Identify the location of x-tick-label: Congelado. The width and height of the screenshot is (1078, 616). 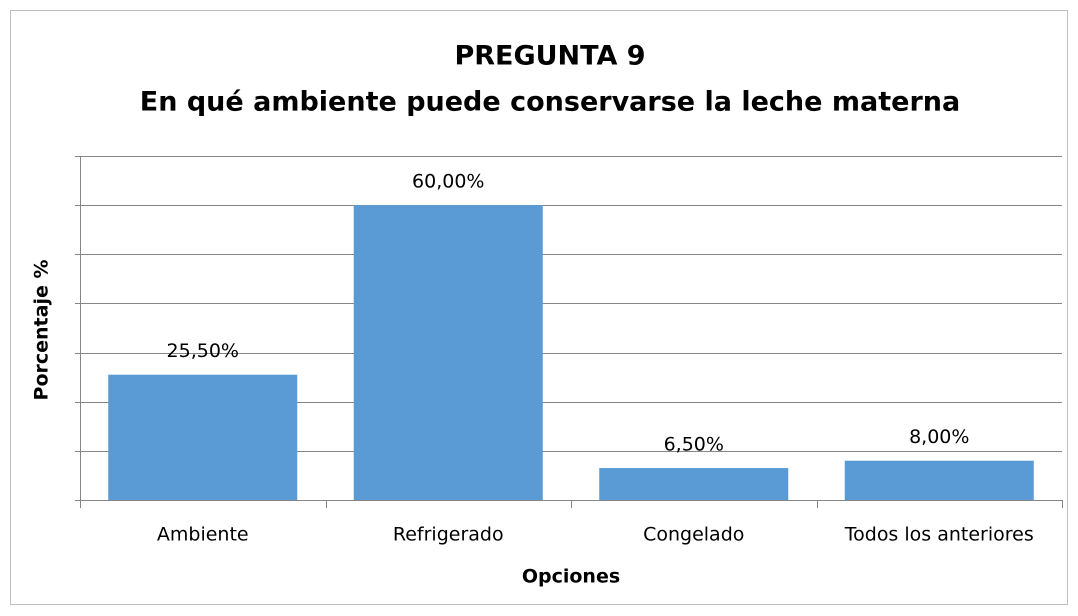
(693, 535).